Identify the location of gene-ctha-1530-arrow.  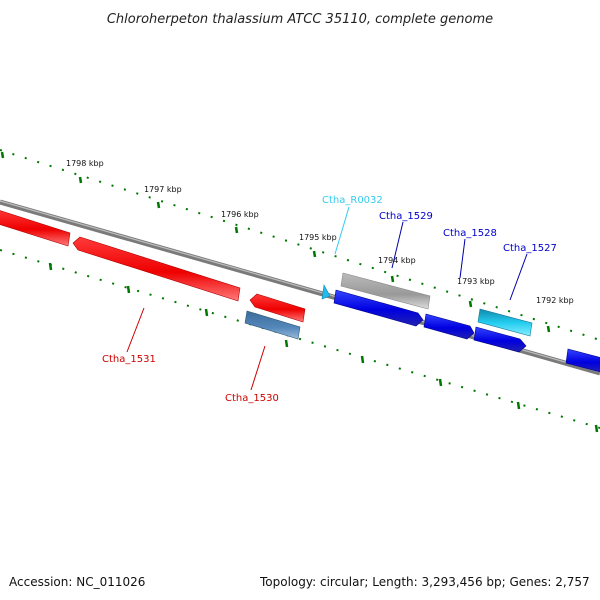
(277, 308).